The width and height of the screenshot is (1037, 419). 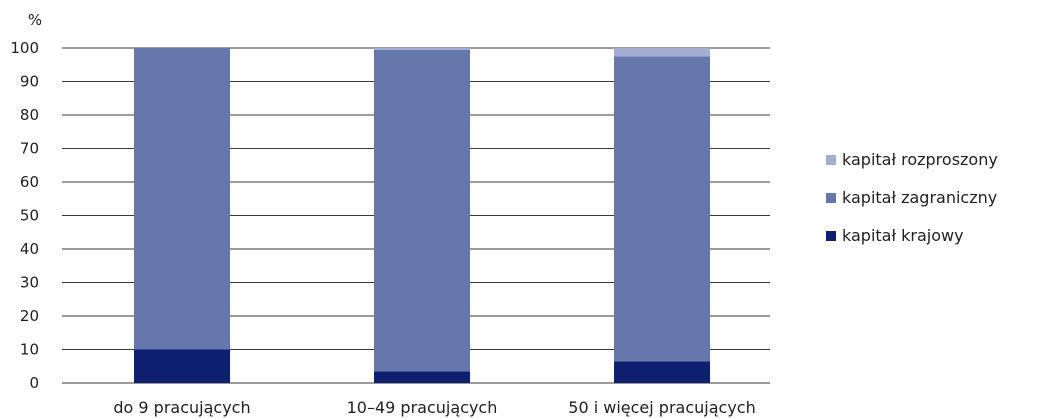 What do you see at coordinates (34, 383) in the screenshot?
I see `y-tick-label: 0` at bounding box center [34, 383].